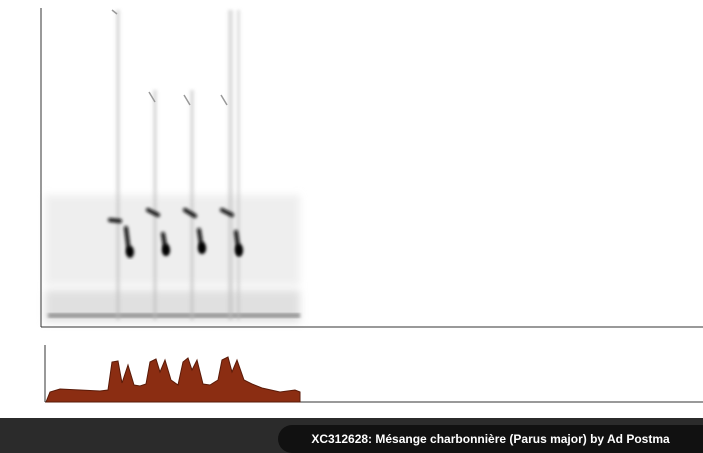 The height and width of the screenshot is (453, 703). I want to click on syllable-cores, so click(184, 250).